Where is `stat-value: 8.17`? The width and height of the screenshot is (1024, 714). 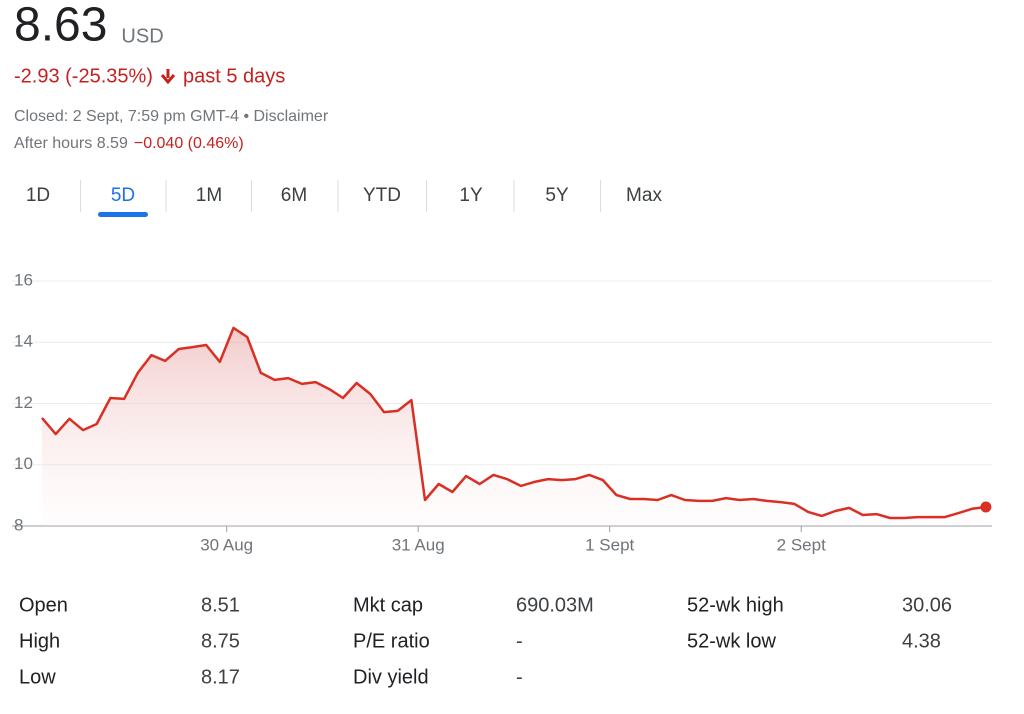
stat-value: 8.17 is located at coordinates (220, 677).